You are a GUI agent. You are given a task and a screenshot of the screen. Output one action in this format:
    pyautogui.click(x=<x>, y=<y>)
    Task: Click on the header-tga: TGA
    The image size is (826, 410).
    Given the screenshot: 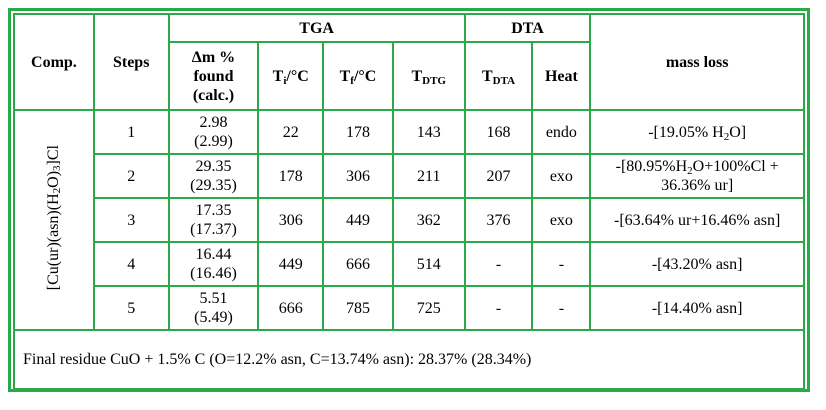 What is the action you would take?
    pyautogui.click(x=316, y=28)
    